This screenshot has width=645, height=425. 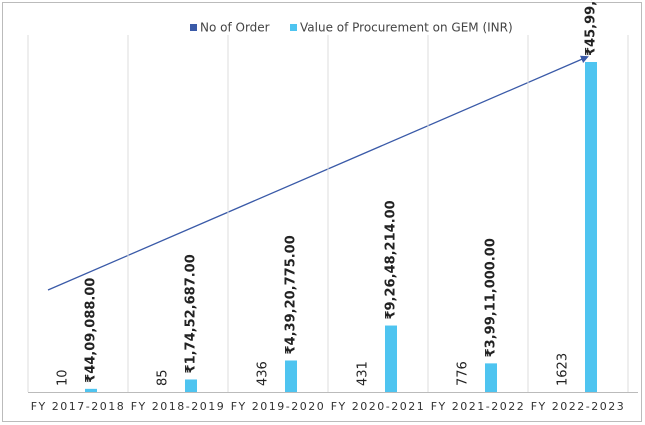 What do you see at coordinates (491, 297) in the screenshot?
I see `value-label: ₹3,99,11,000.00` at bounding box center [491, 297].